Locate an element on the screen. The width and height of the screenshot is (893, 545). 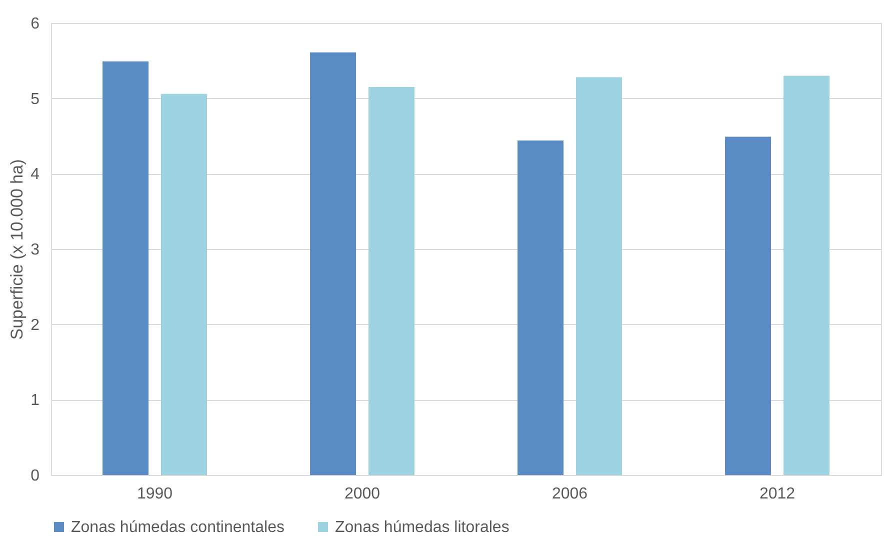
x-tick-label: 2012 is located at coordinates (777, 494).